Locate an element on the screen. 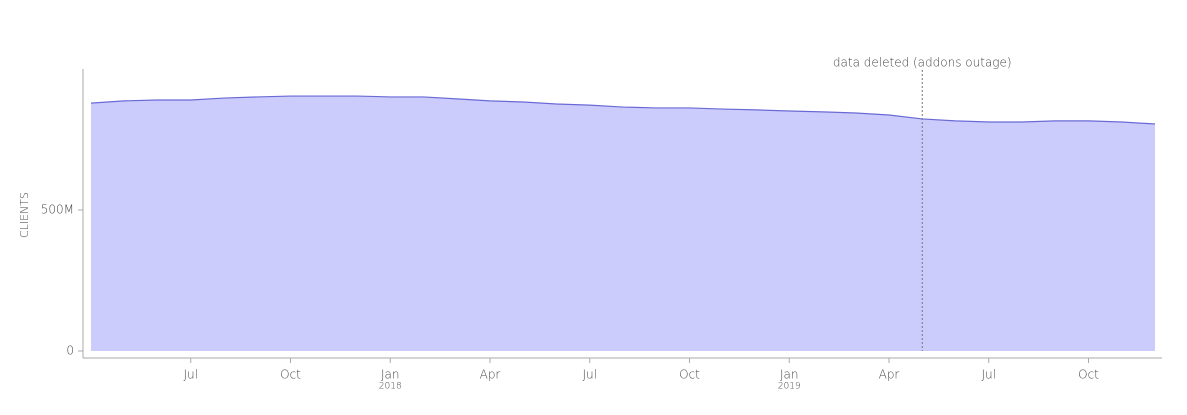 The height and width of the screenshot is (415, 1187). x-tick-sublabel: 2019 is located at coordinates (789, 387).